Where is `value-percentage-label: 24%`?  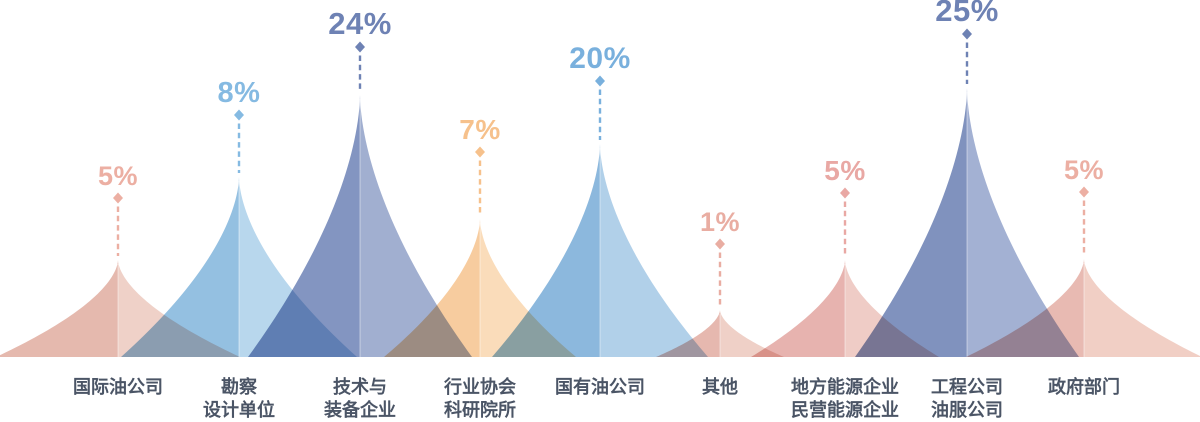
value-percentage-label: 24% is located at coordinates (360, 23).